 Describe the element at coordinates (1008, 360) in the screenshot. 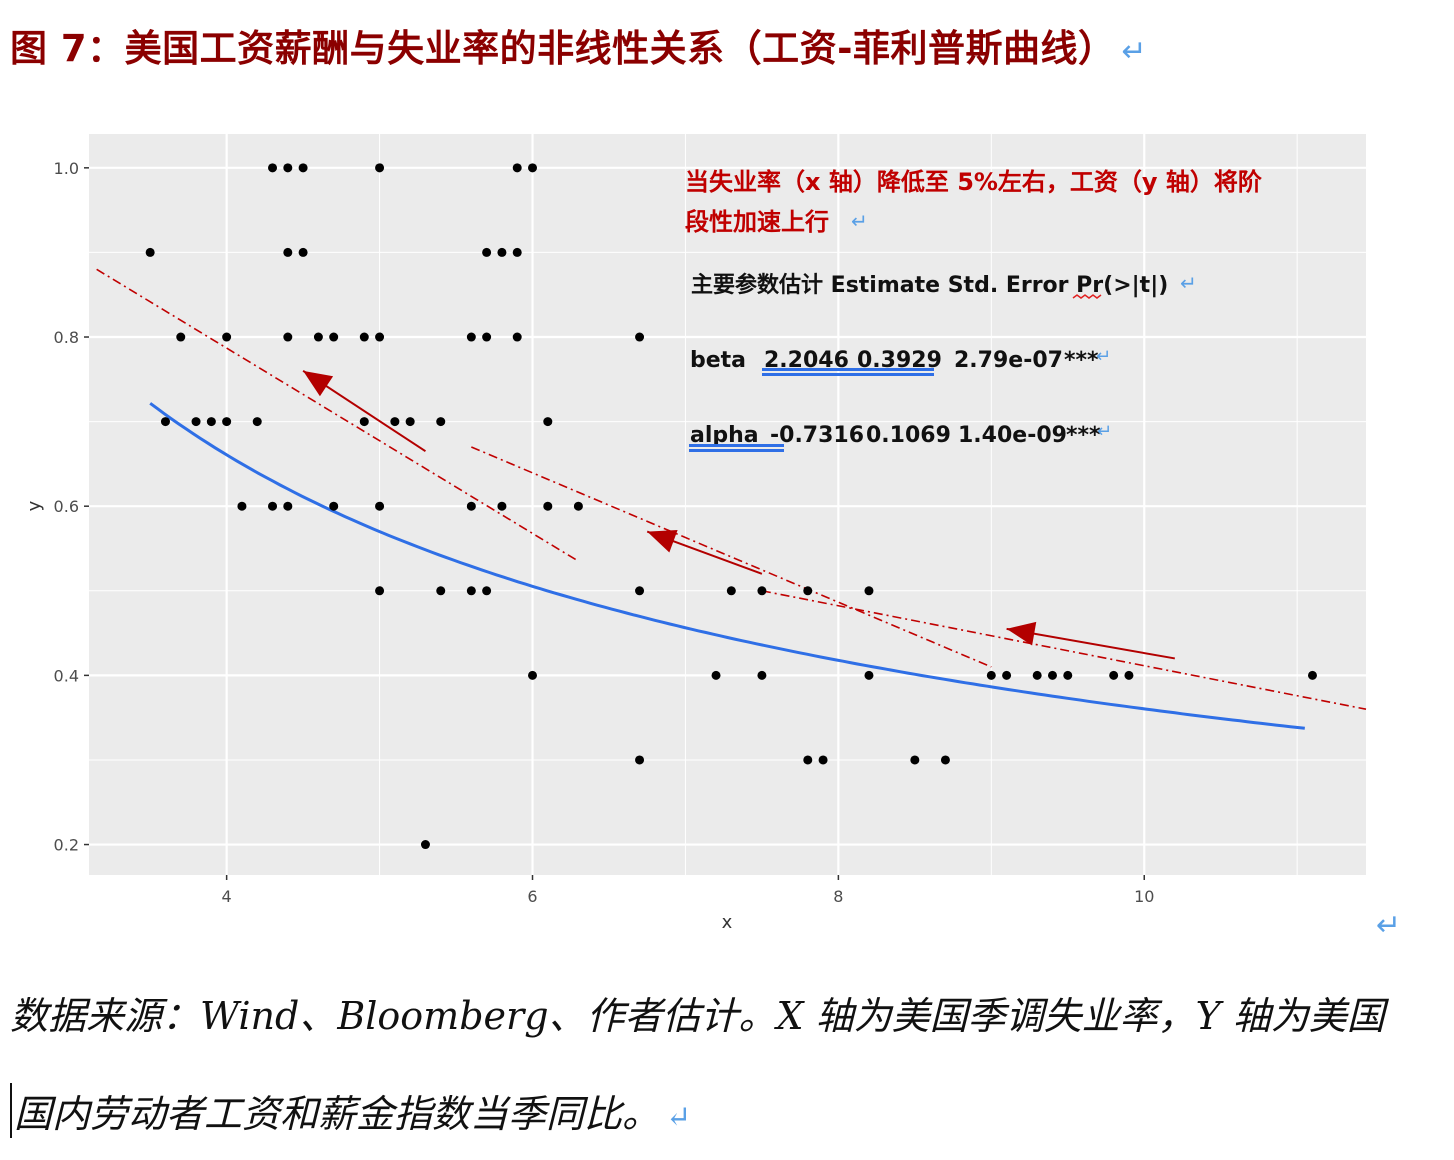

I see `beta-p-value: 2.79e-07` at that location.